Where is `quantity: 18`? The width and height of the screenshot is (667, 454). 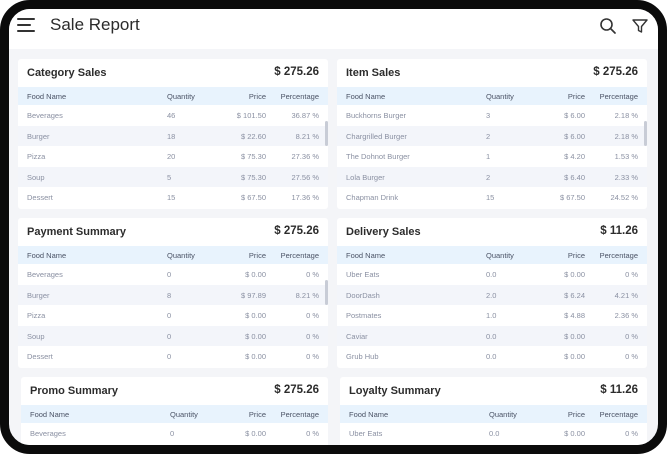 quantity: 18 is located at coordinates (171, 136).